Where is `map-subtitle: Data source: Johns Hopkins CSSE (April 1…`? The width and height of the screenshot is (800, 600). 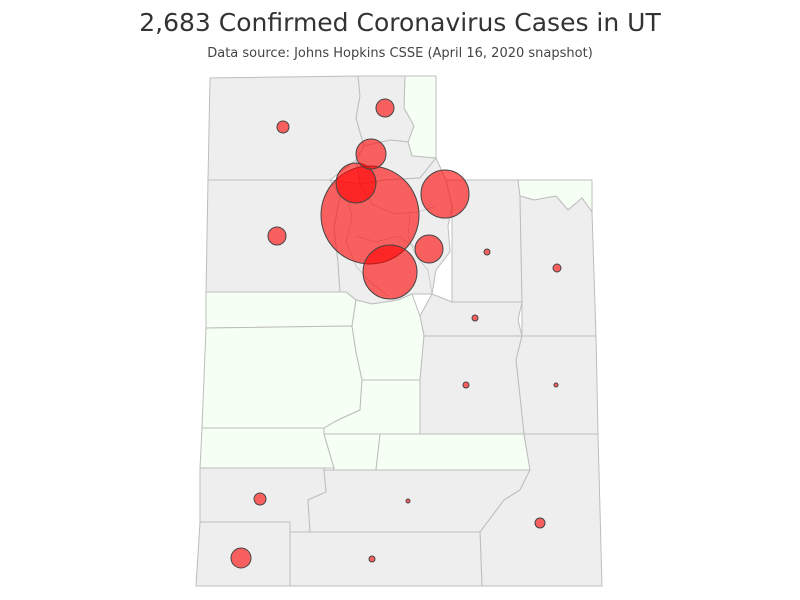 map-subtitle: Data source: Johns Hopkins CSSE (April 1… is located at coordinates (400, 53).